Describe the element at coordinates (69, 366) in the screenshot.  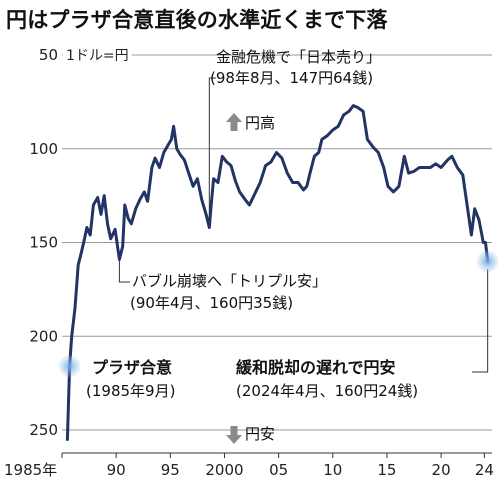
I see `marker-plaza-accord` at that location.